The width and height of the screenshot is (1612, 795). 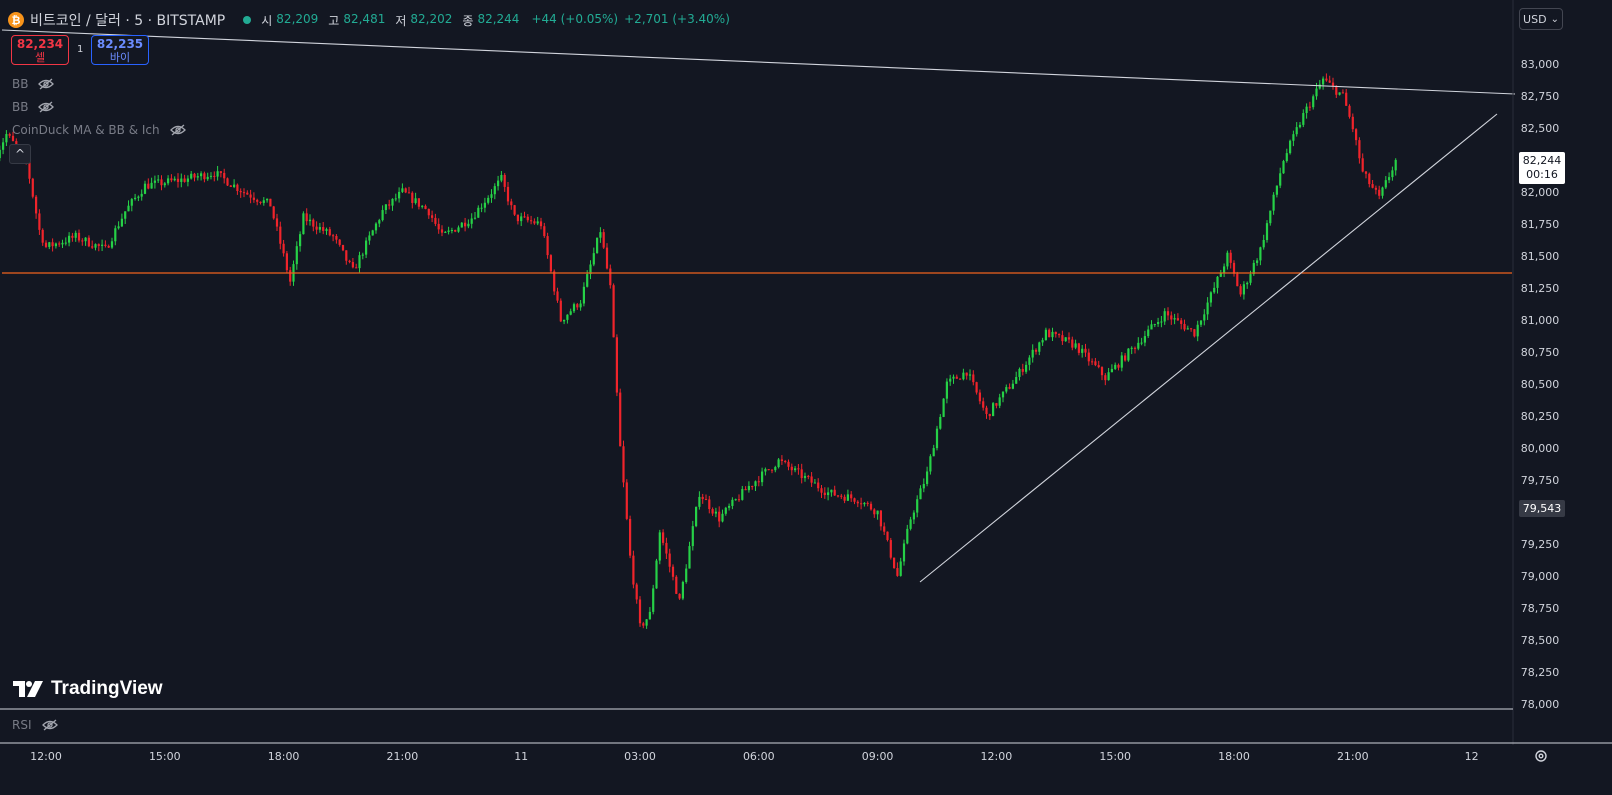 I want to click on time-tick-label: 03:00, so click(x=640, y=756).